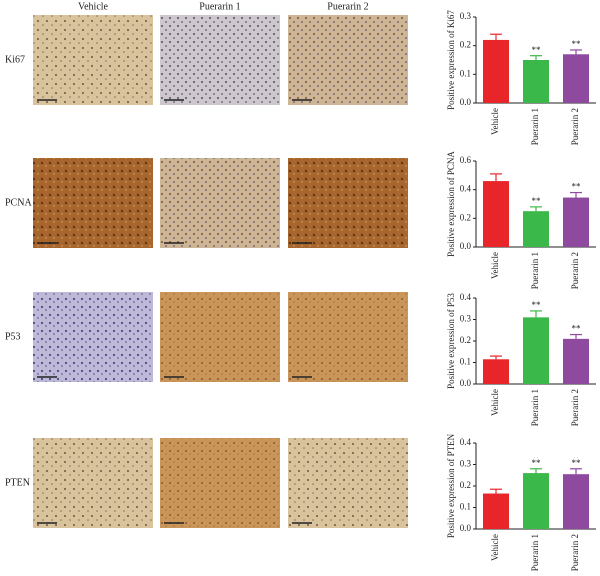 This screenshot has height=576, width=600. What do you see at coordinates (451, 60) in the screenshot?
I see `y-axis-label: Positive expression of Ki67` at bounding box center [451, 60].